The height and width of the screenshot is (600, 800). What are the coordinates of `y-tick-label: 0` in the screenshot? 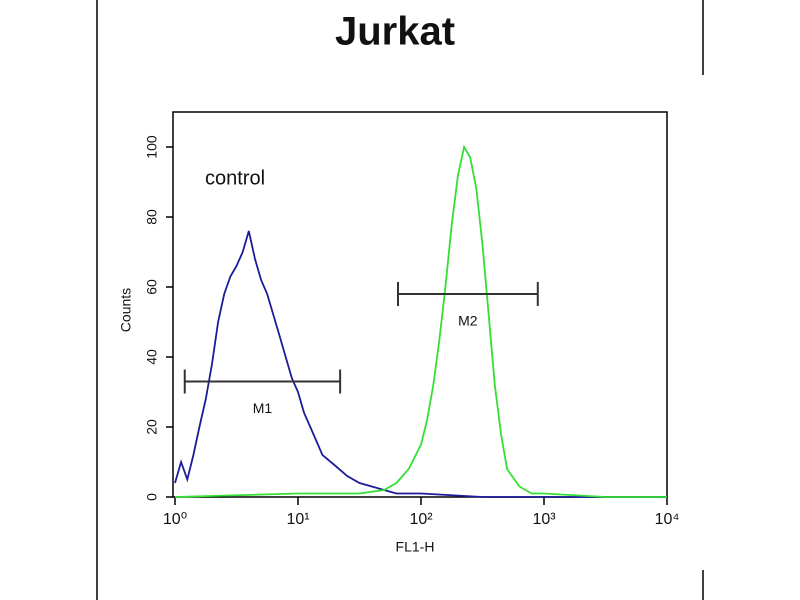 It's located at (152, 497).